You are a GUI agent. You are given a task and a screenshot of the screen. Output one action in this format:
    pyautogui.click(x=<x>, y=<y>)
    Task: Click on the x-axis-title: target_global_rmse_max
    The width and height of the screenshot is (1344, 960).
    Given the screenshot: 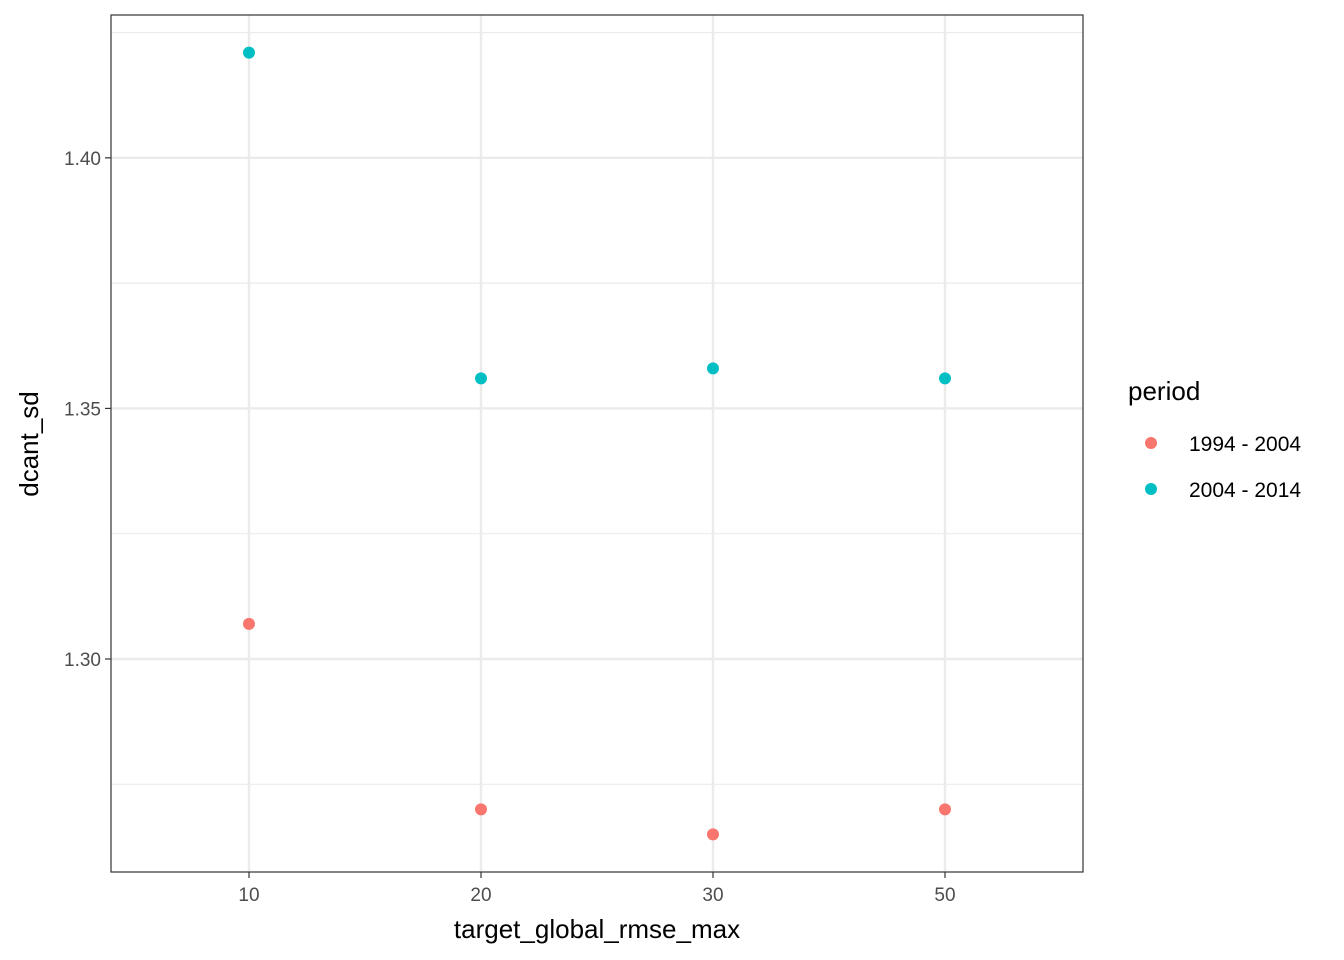 What is the action you would take?
    pyautogui.click(x=597, y=929)
    